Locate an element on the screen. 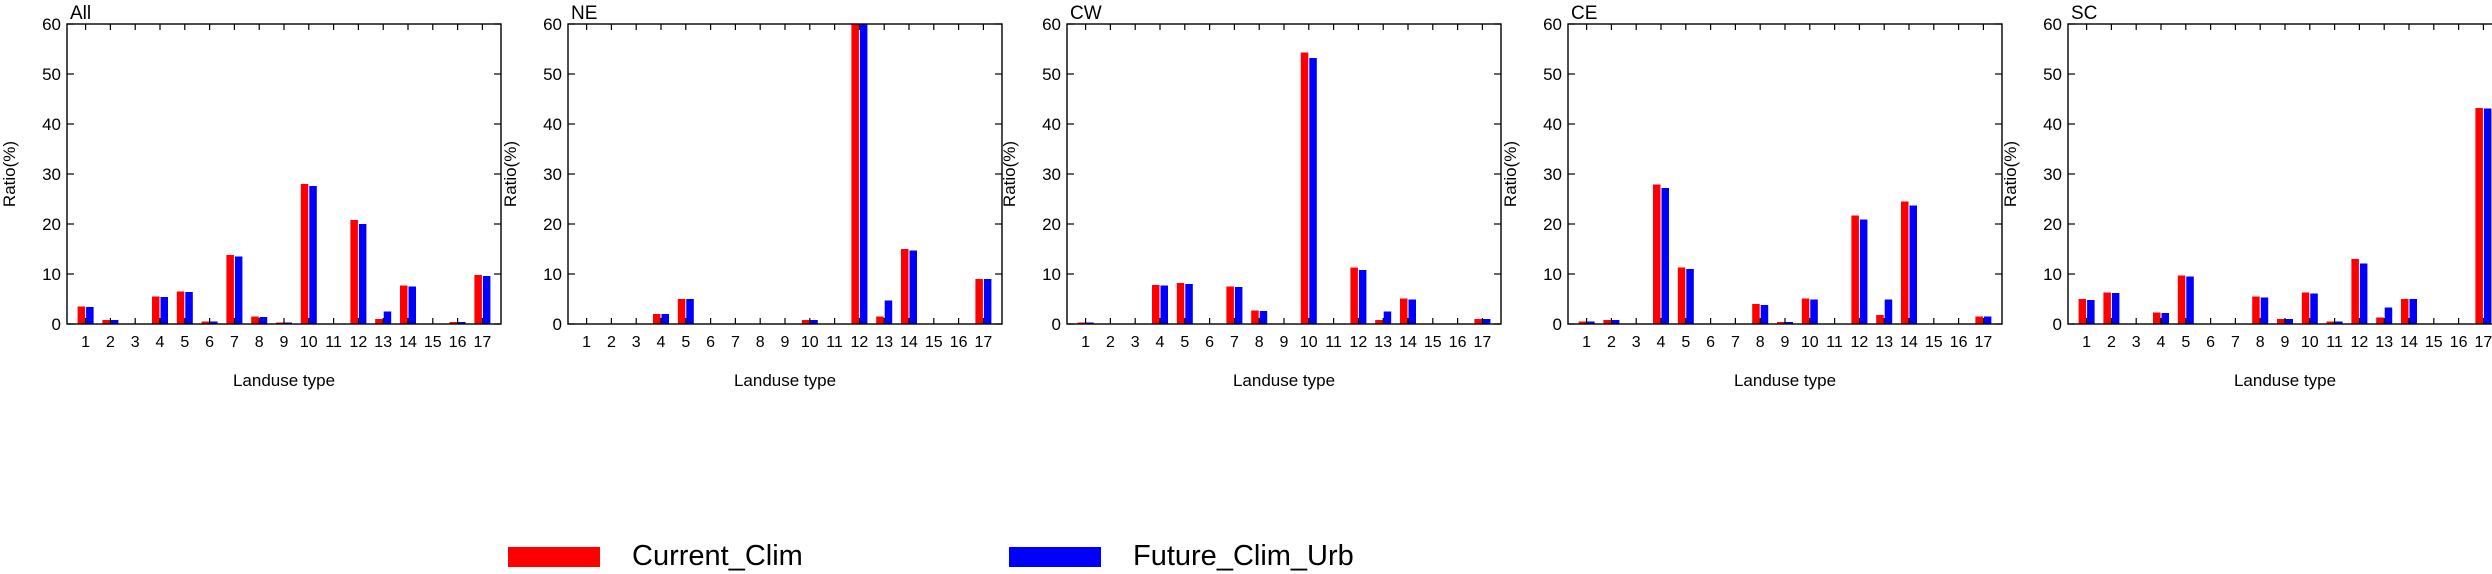 The width and height of the screenshot is (2492, 574). legend-swatch-current-clim is located at coordinates (554, 556).